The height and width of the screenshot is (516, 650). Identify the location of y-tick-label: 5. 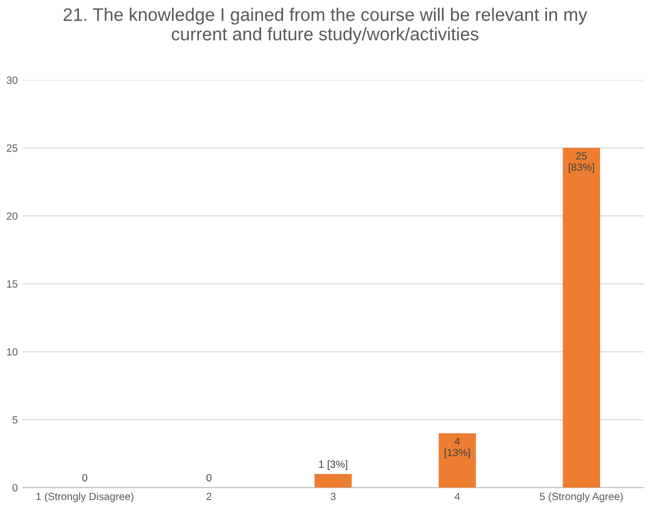
(15, 420).